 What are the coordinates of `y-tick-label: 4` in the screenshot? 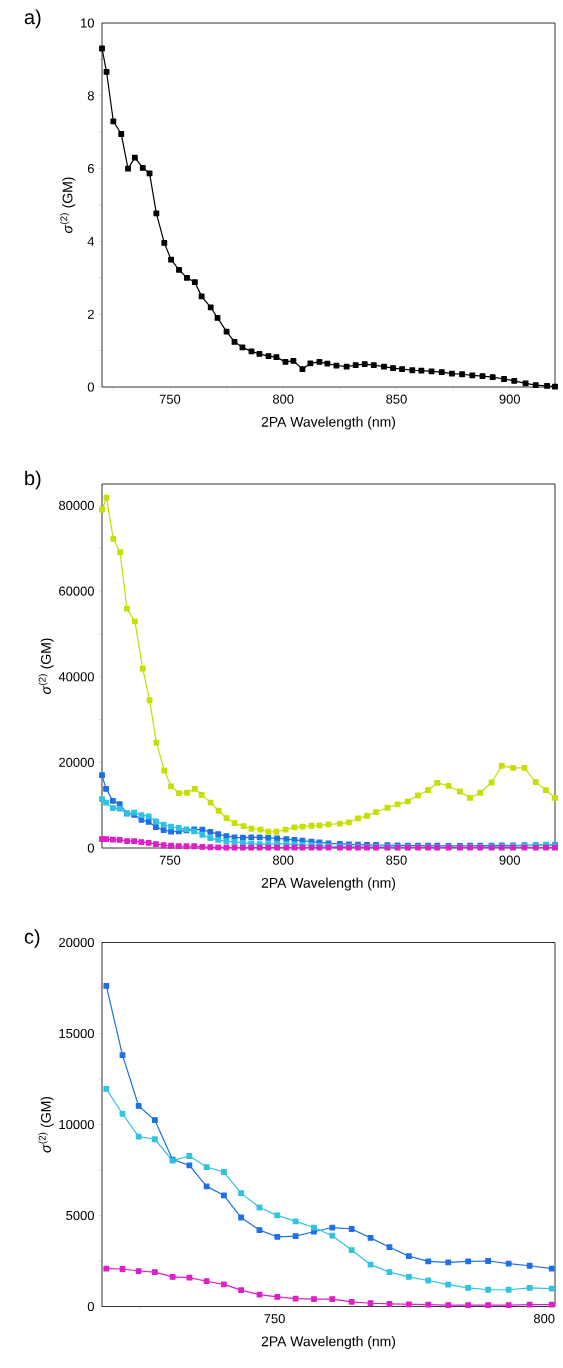 It's located at (91, 241).